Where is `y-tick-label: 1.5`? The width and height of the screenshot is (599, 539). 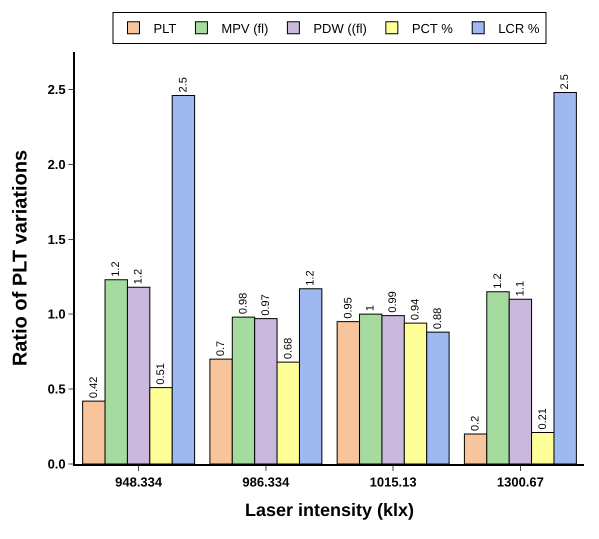
y-tick-label: 1.5 is located at coordinates (57, 239).